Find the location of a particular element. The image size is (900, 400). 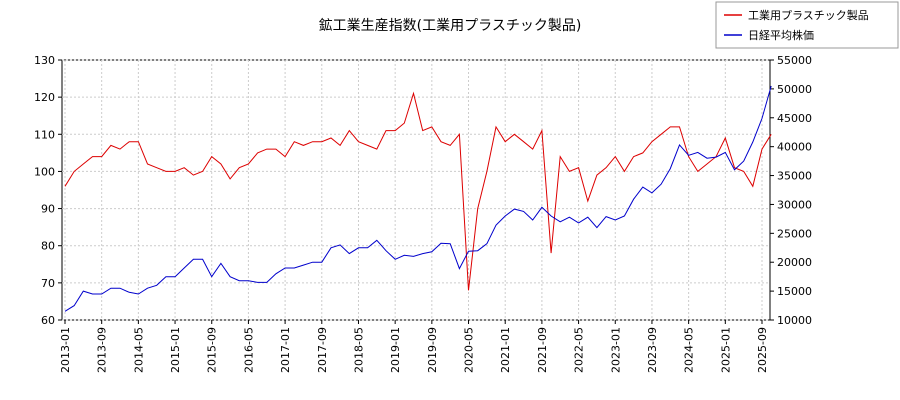

y2-tick-label: 15000 is located at coordinates (794, 291).